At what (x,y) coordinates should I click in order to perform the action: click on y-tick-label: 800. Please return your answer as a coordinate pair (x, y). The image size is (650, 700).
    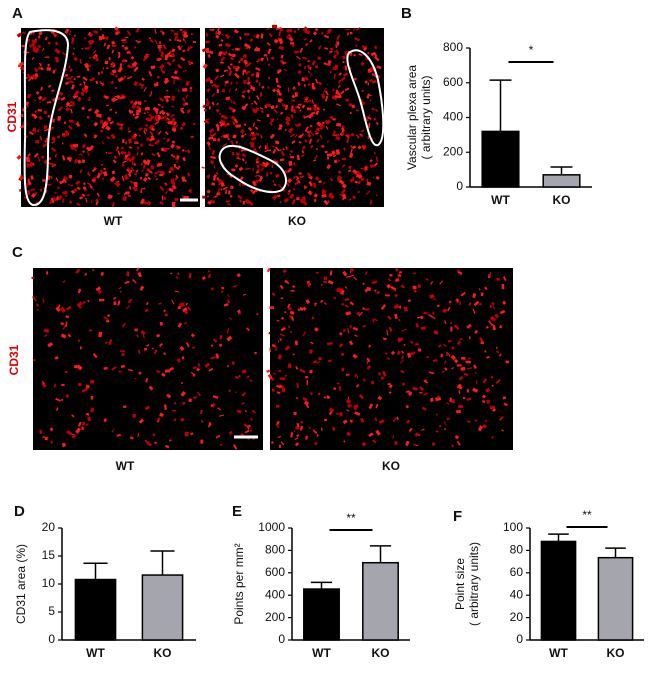
    Looking at the image, I should click on (453, 47).